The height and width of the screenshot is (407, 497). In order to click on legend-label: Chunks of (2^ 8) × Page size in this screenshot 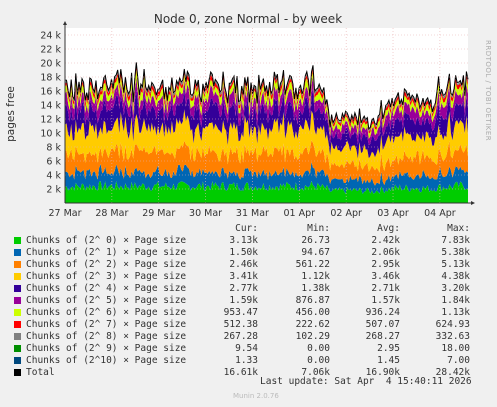, I will do `click(106, 336)`.